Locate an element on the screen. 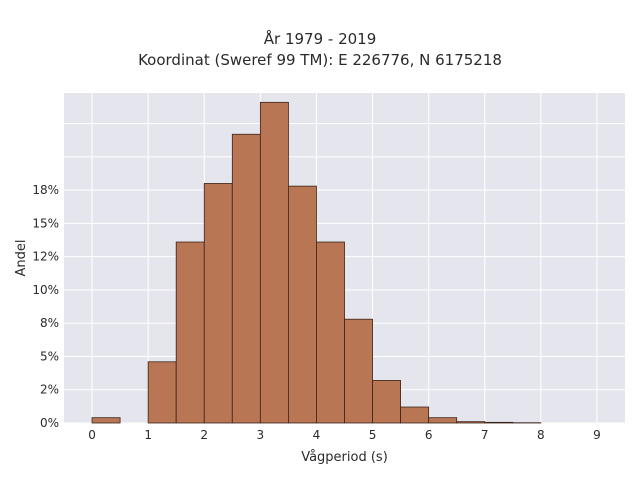 This screenshot has width=640, height=480. x-tick-label: 8 is located at coordinates (541, 435).